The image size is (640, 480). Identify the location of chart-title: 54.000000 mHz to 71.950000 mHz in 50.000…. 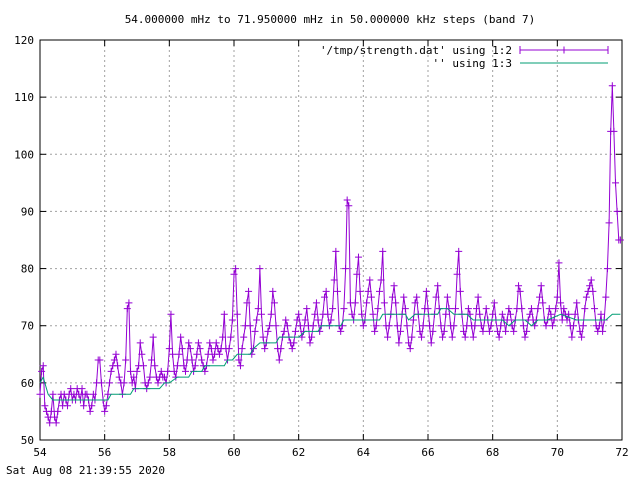
(330, 19).